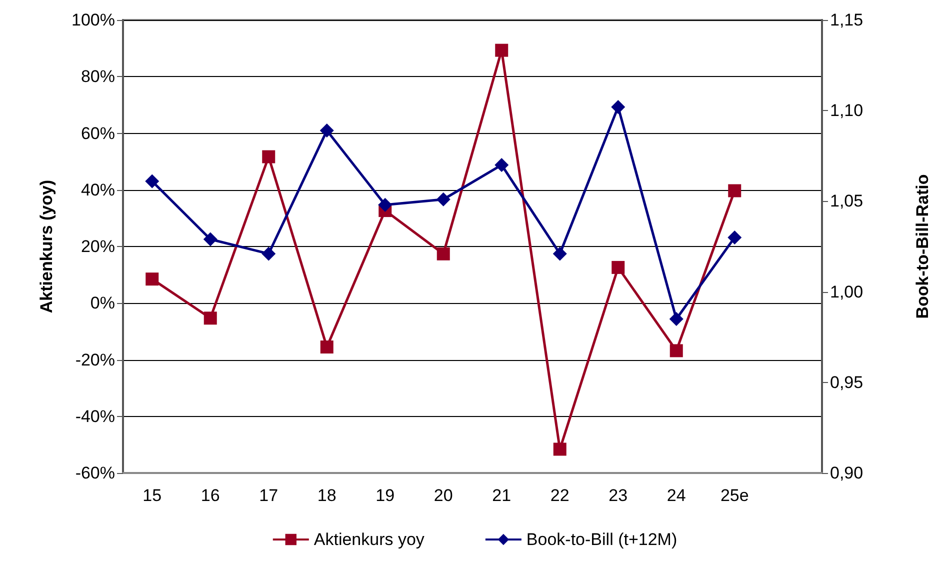 The image size is (949, 561). Describe the element at coordinates (602, 539) in the screenshot. I see `legend-label: Book-to-Bill (t+12M)` at that location.